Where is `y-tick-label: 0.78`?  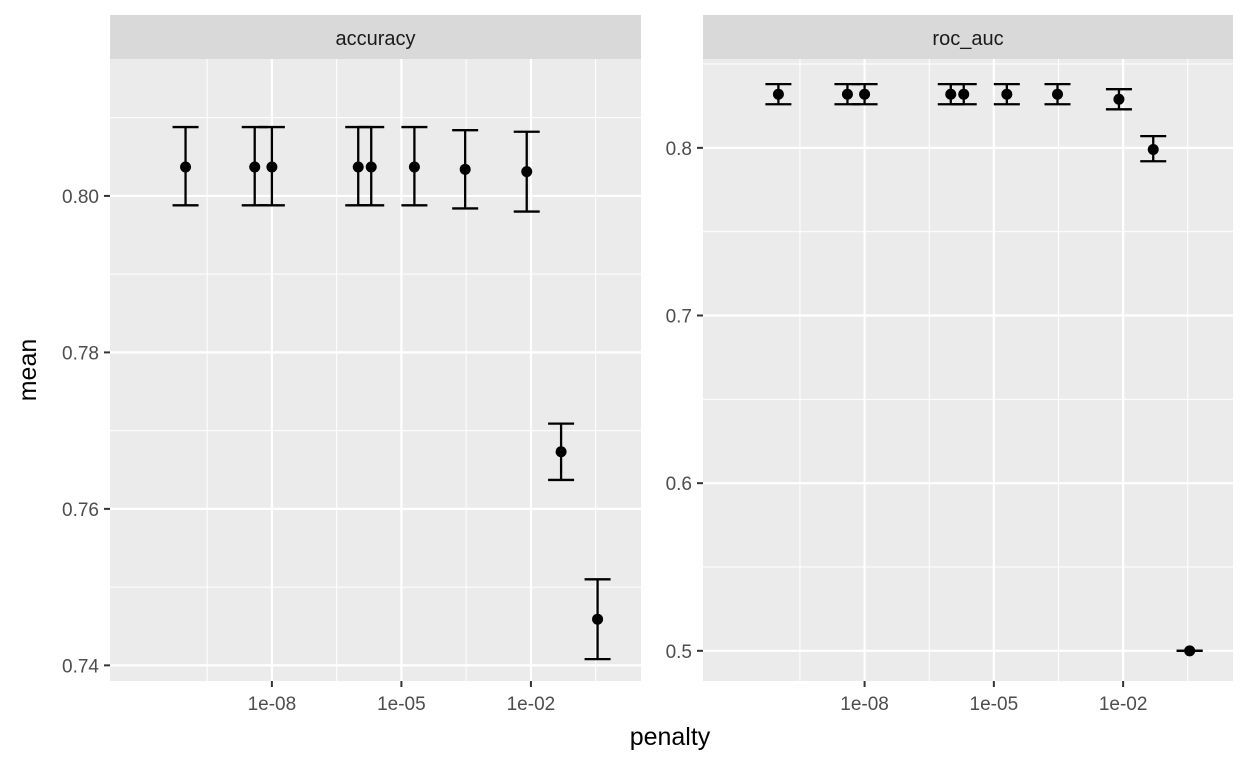
y-tick-label: 0.78 is located at coordinates (80, 353).